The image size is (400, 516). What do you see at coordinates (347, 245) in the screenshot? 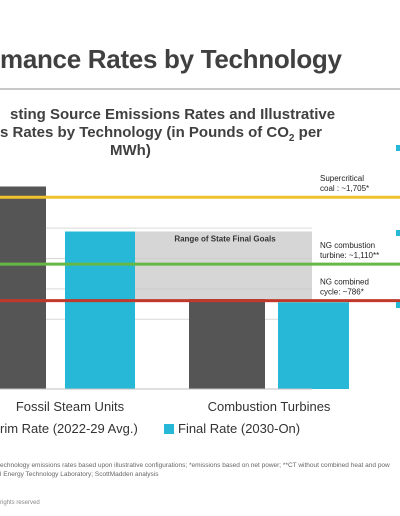
I see `ng-combustion-turbine-line-label-1: NG combustion` at bounding box center [347, 245].